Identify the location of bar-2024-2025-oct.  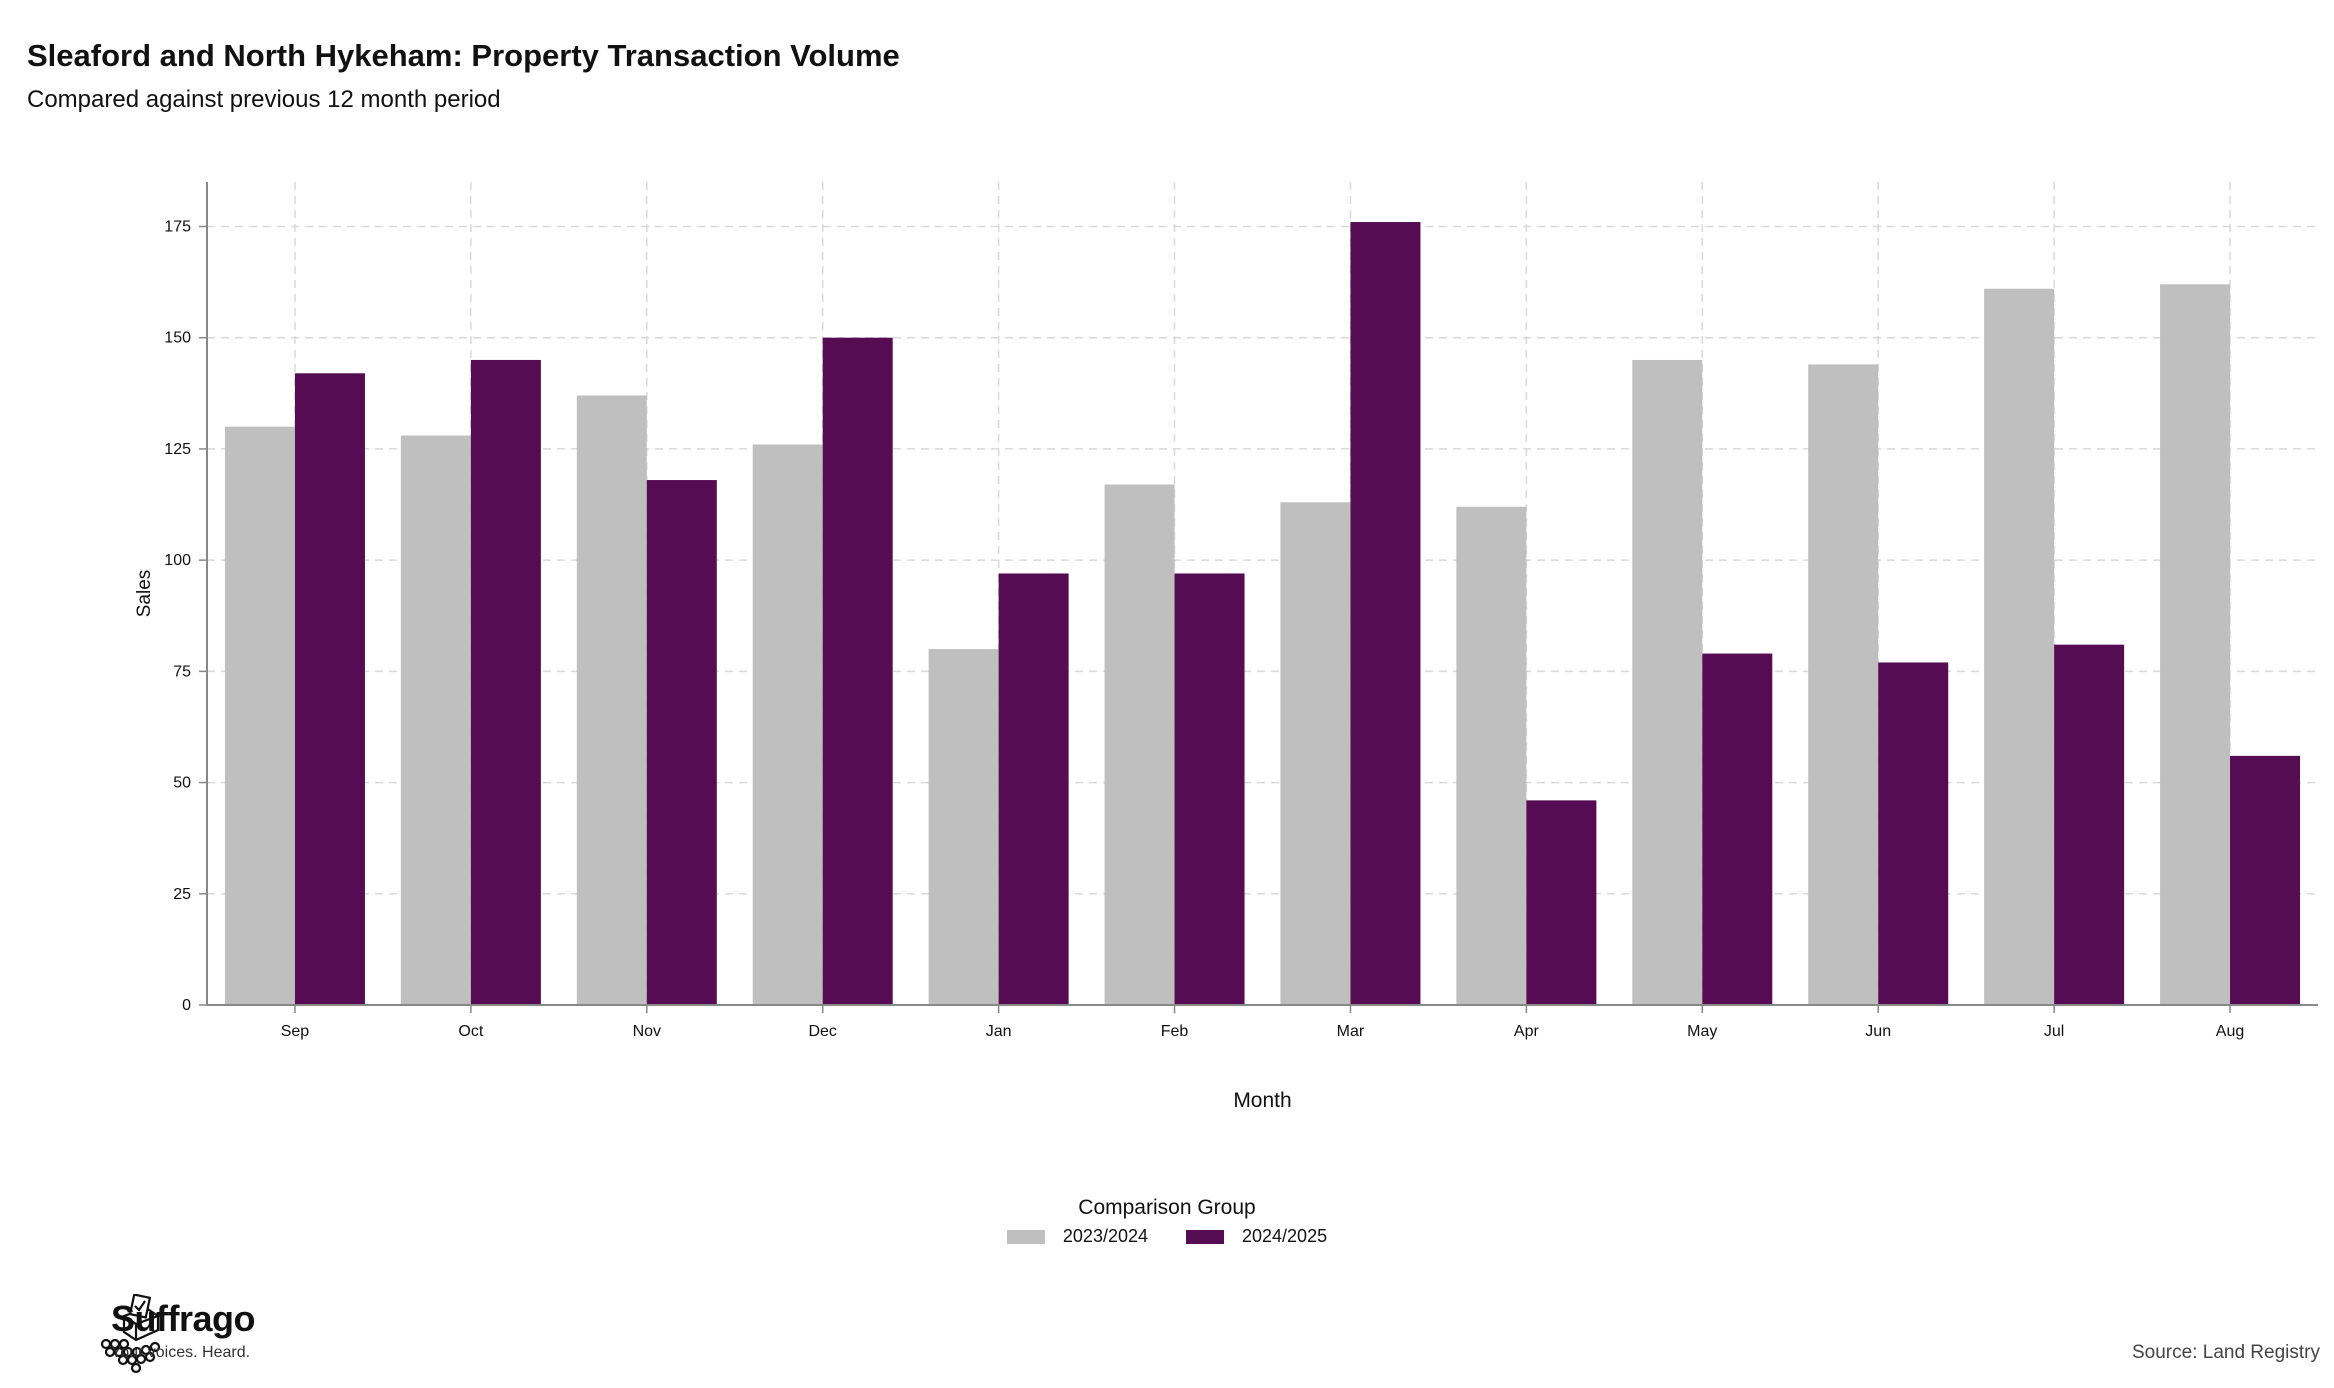
(505, 682).